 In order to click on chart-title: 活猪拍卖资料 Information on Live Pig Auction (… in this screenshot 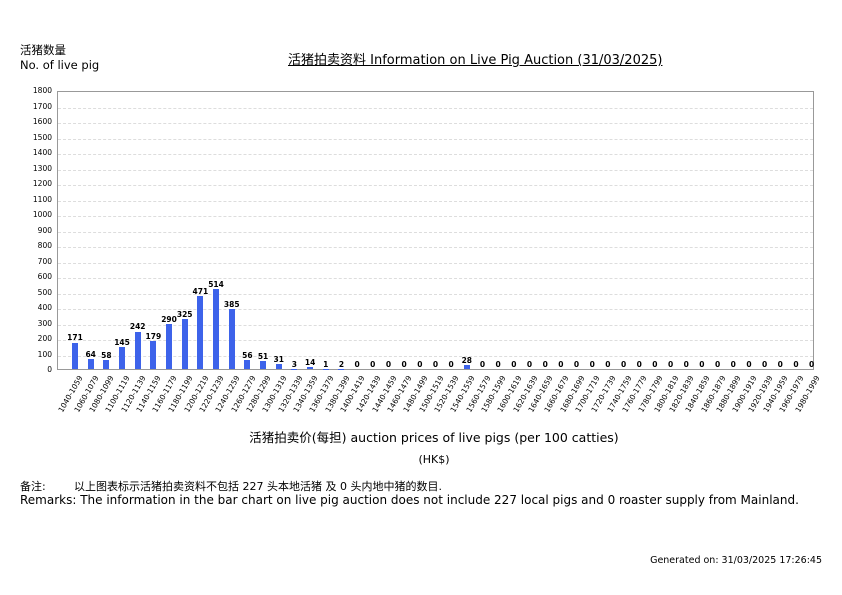, I will do `click(475, 60)`.